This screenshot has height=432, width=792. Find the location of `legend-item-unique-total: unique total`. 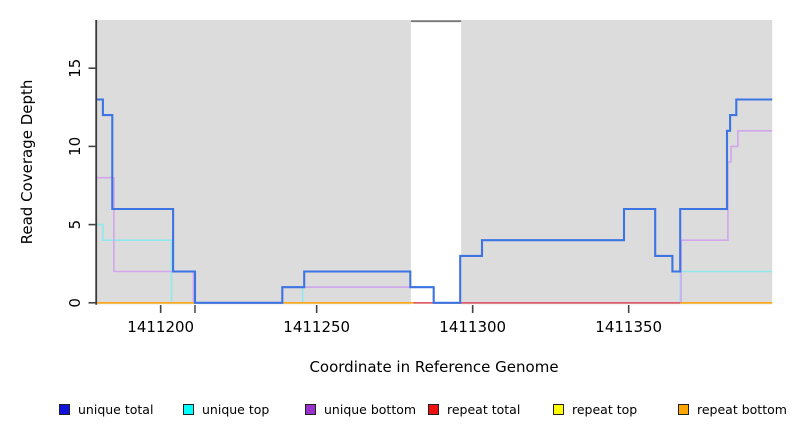

legend-item-unique-total: unique total is located at coordinates (106, 409).